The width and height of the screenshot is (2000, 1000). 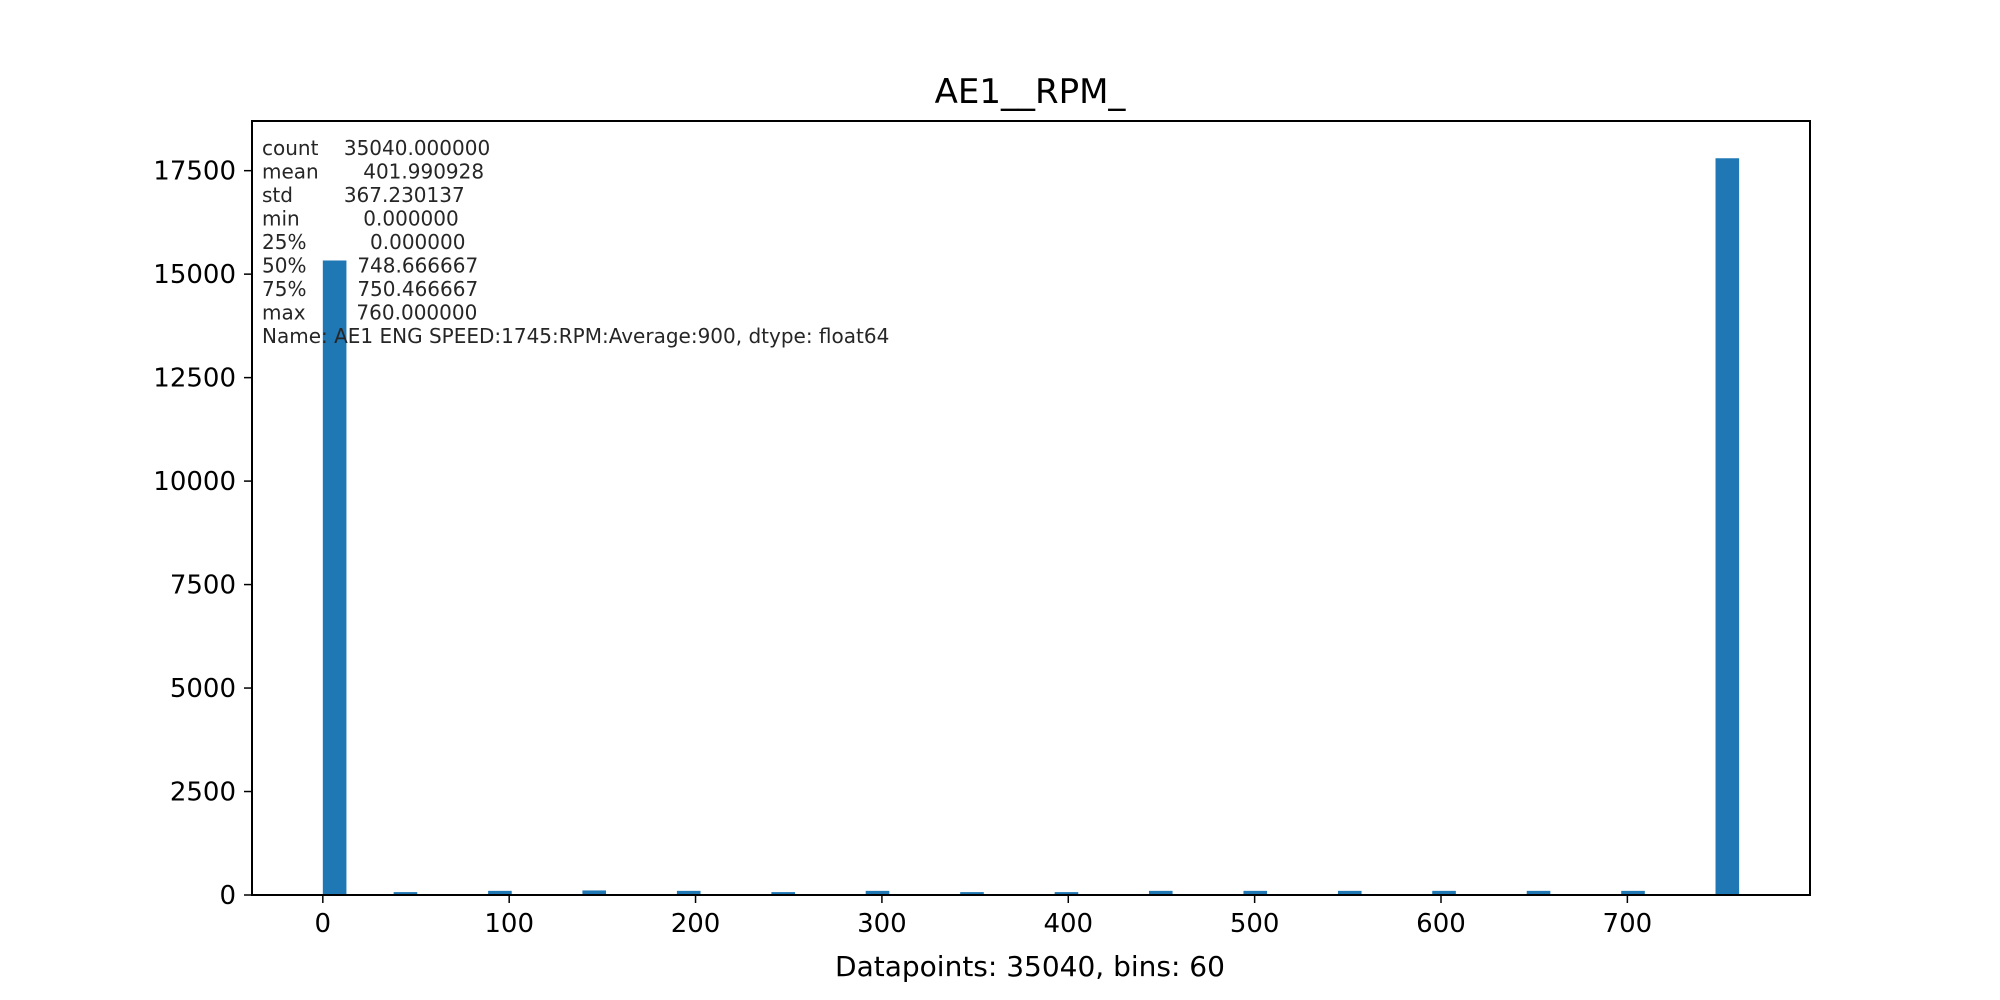 I want to click on y-tick-label: 17500, so click(x=194, y=172).